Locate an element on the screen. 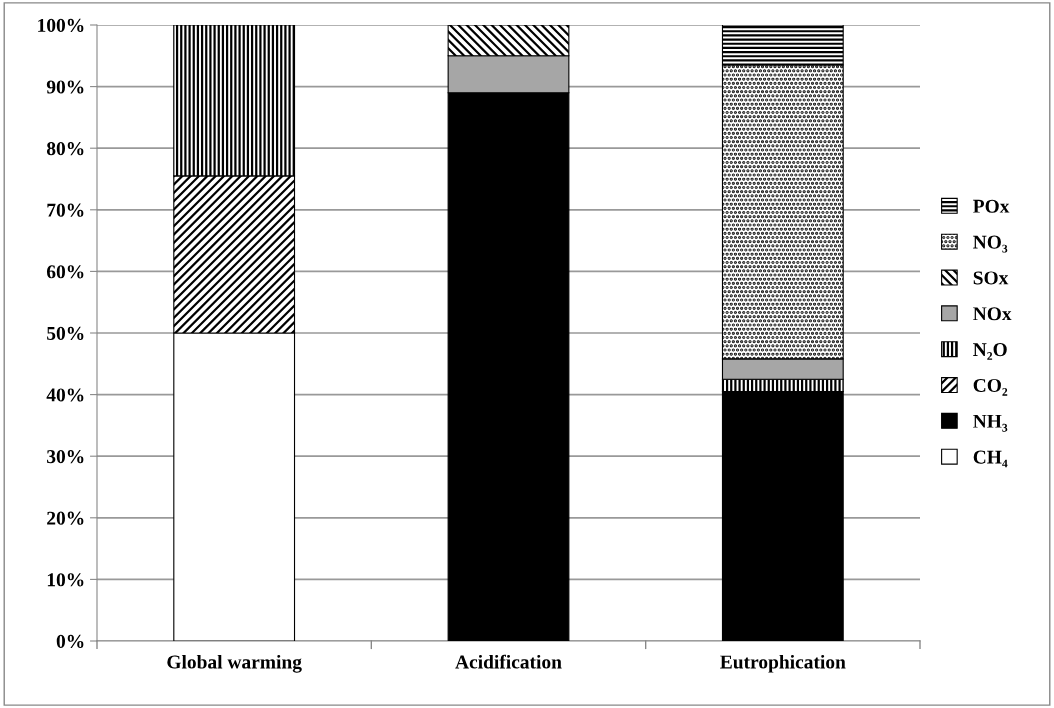  legend-label: NOx is located at coordinates (992, 314).